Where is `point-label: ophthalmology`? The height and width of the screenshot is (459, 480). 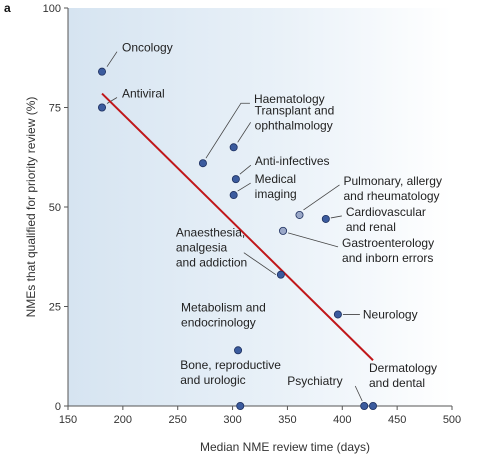
point-label: ophthalmology is located at coordinates (294, 125).